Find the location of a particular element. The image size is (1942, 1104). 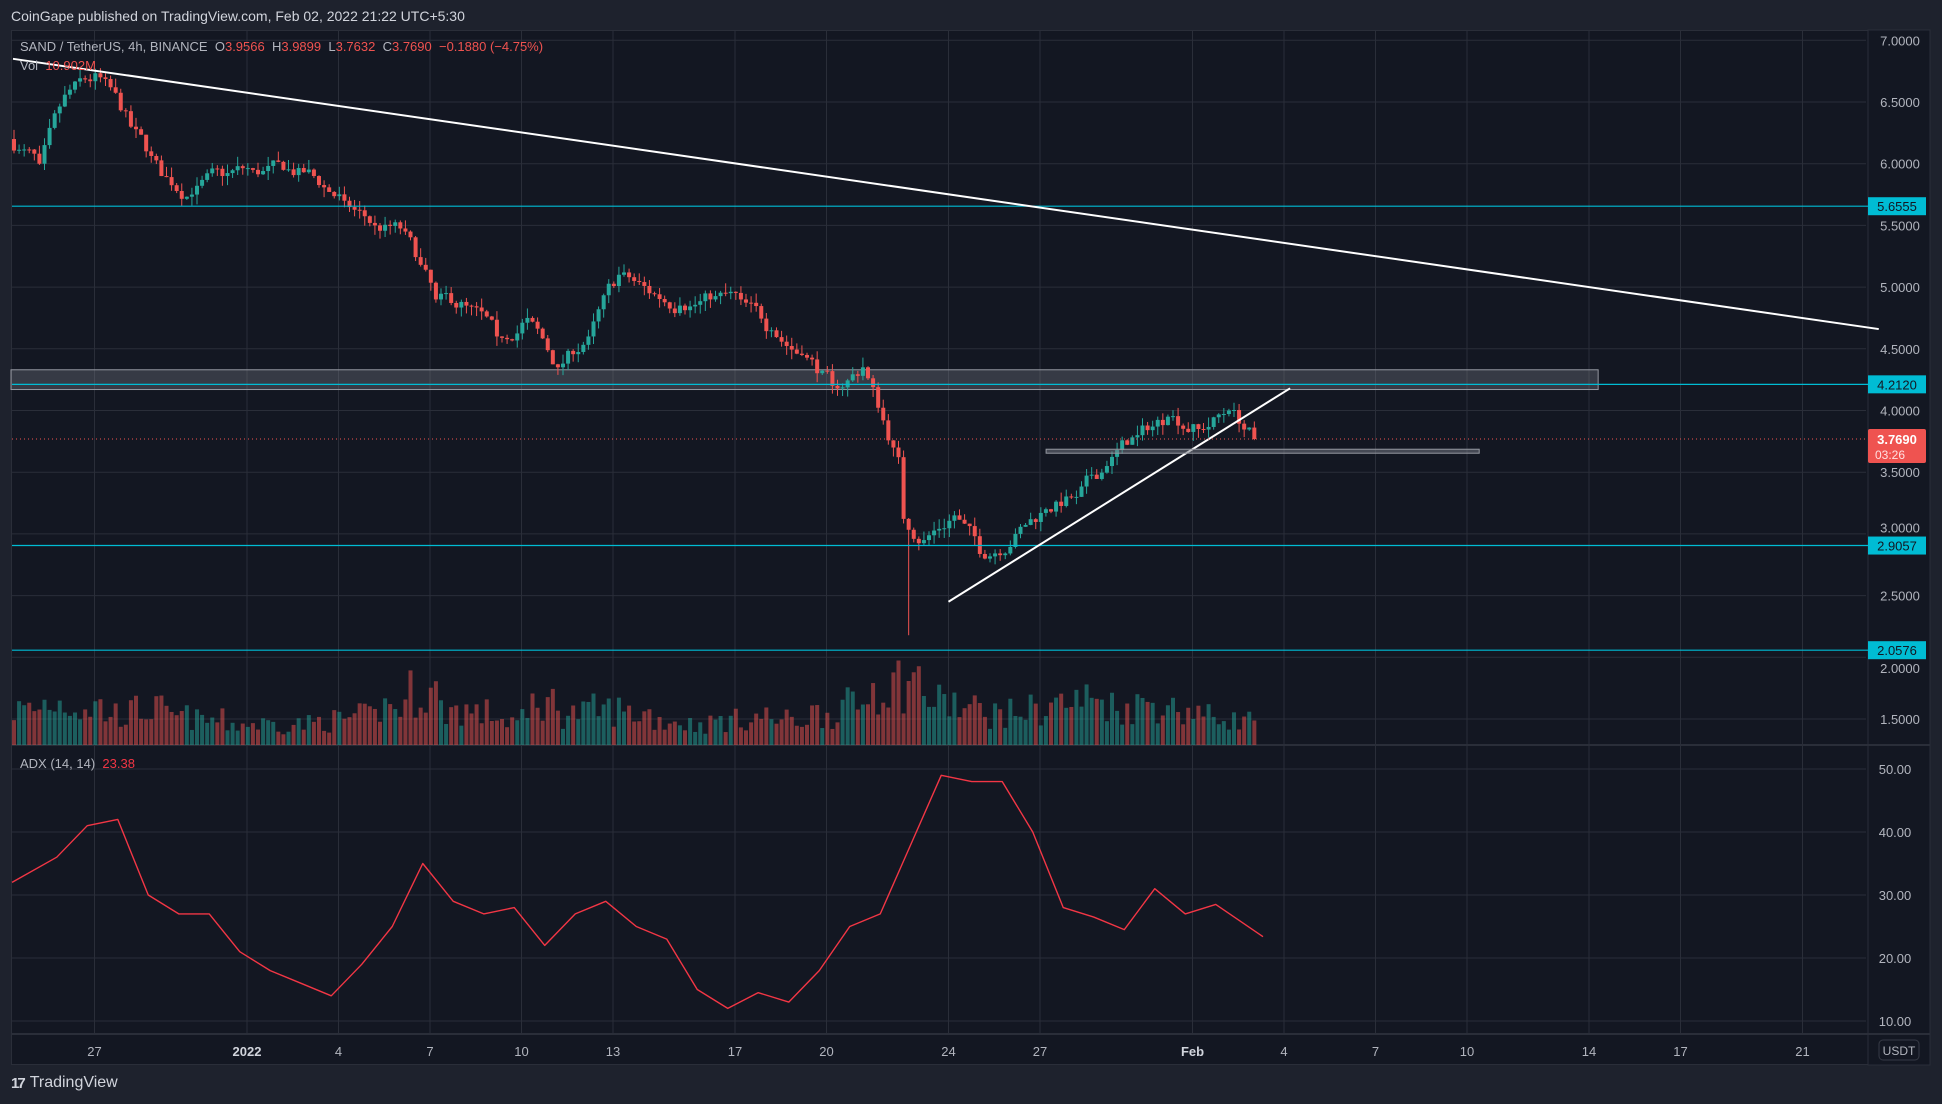

date-tick-label: 13 is located at coordinates (613, 1051).